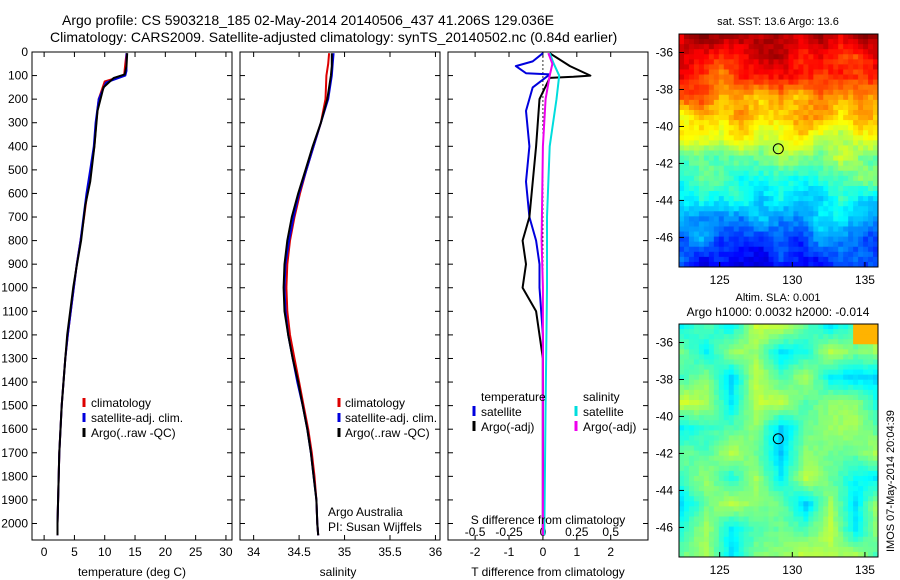  I want to click on map-x-tick-label: 135, so click(865, 570).